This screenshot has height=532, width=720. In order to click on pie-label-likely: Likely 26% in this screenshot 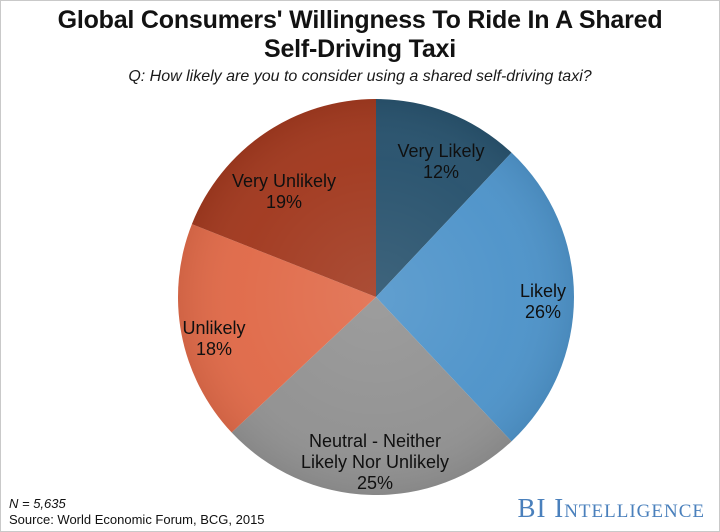, I will do `click(543, 301)`.